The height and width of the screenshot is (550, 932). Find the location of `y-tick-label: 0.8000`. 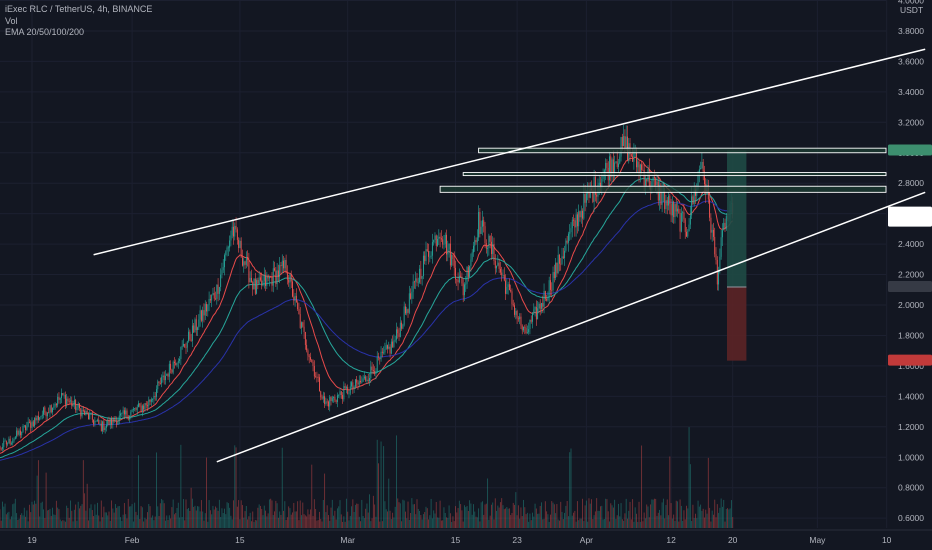

y-tick-label: 0.8000 is located at coordinates (911, 488).